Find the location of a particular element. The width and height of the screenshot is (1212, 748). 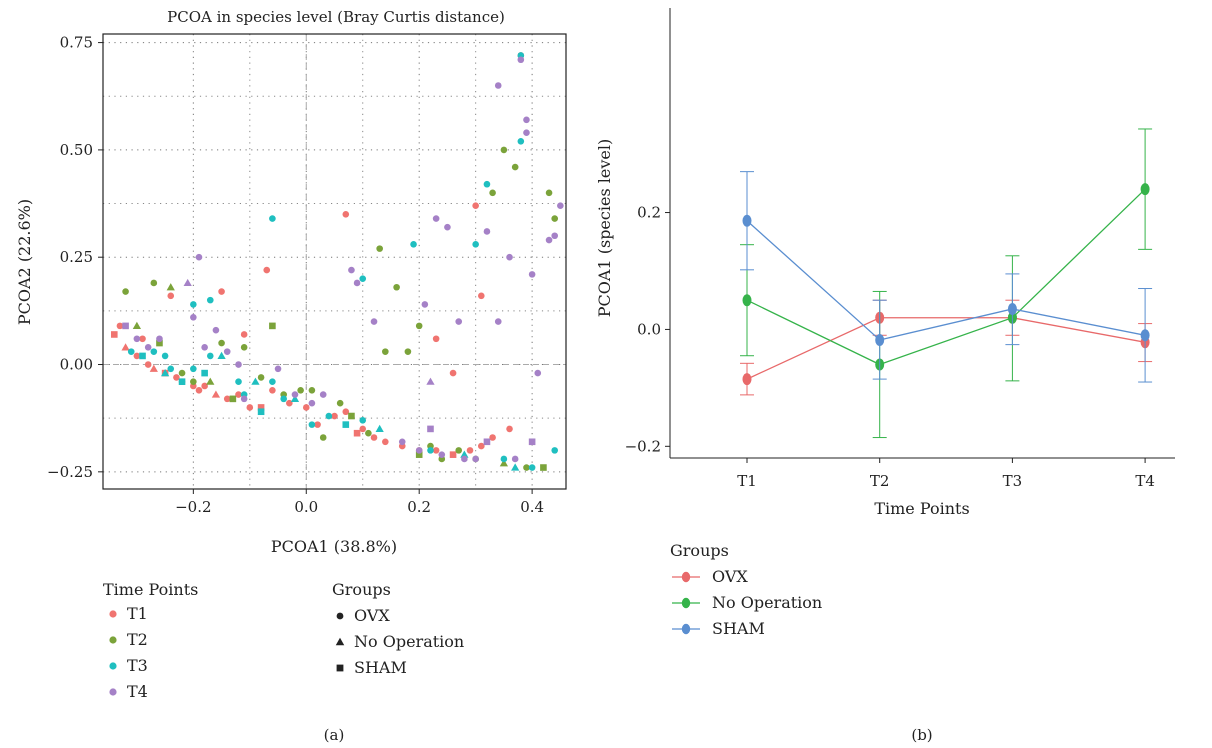

chart-b-series is located at coordinates (946, 283).